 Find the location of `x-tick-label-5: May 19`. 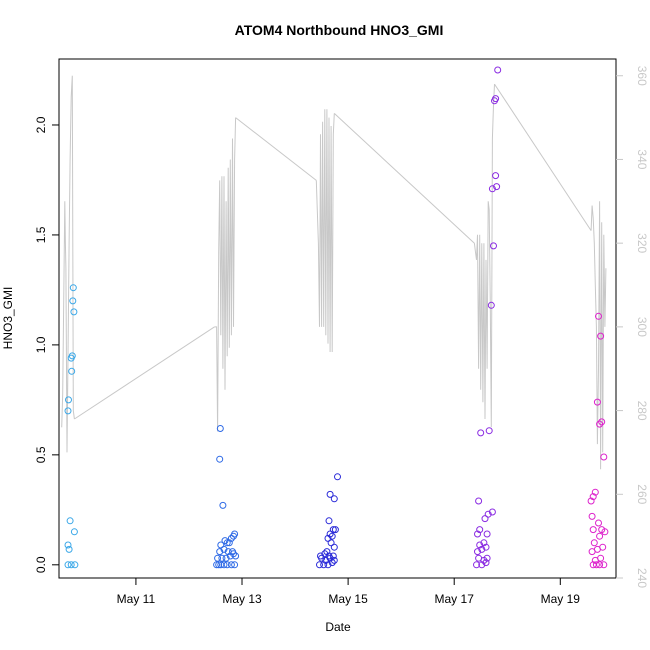

x-tick-label-5: May 19 is located at coordinates (561, 599).